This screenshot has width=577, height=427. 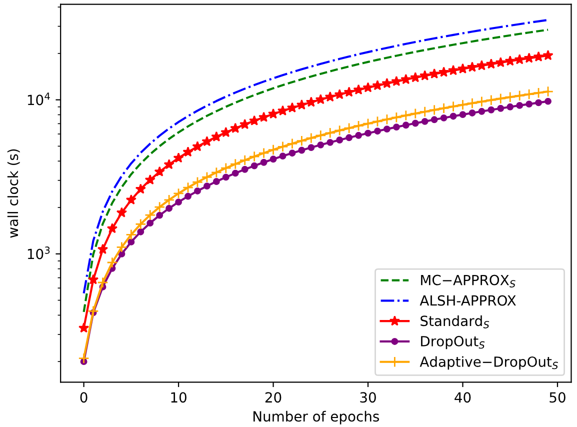 What do you see at coordinates (39, 99) in the screenshot?
I see `y-tick-label: 10$^{4}$` at bounding box center [39, 99].